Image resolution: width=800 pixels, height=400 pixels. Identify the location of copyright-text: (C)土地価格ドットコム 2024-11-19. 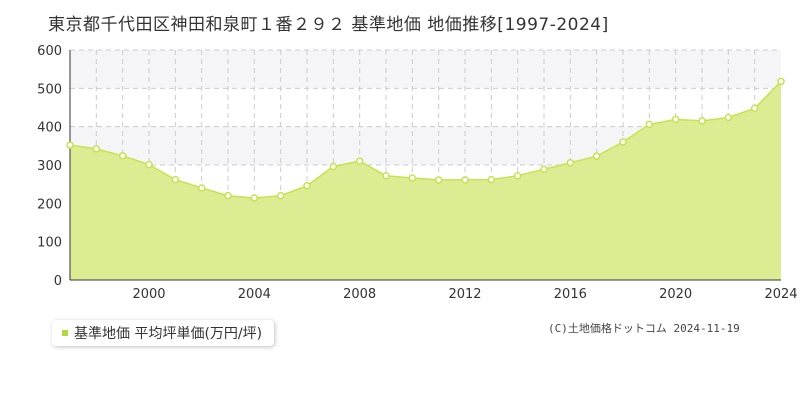
(644, 328).